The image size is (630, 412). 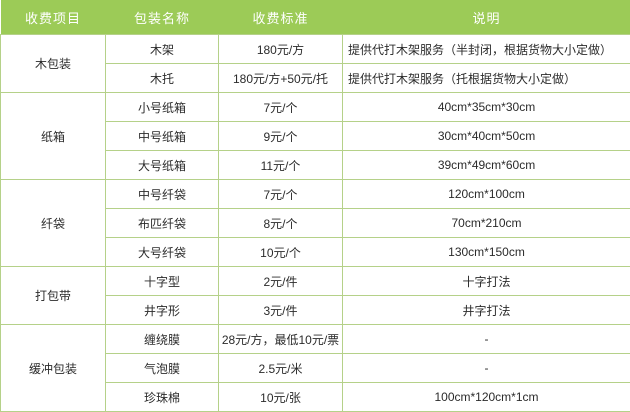 What do you see at coordinates (162, 223) in the screenshot?
I see `package-name-cell: 布匹纤袋` at bounding box center [162, 223].